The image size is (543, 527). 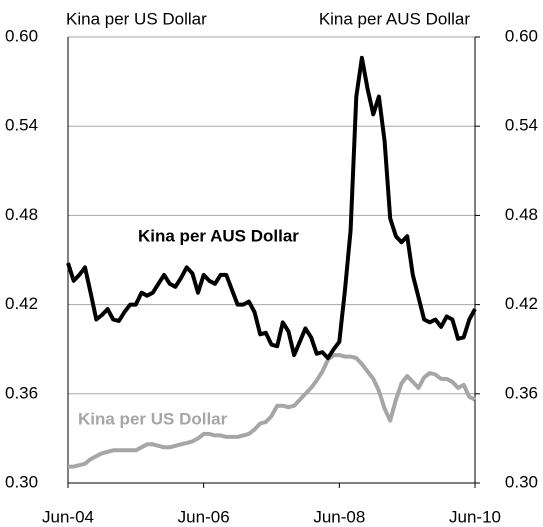 What do you see at coordinates (521, 35) in the screenshot?
I see `y2-tick-label: 0.60` at bounding box center [521, 35].